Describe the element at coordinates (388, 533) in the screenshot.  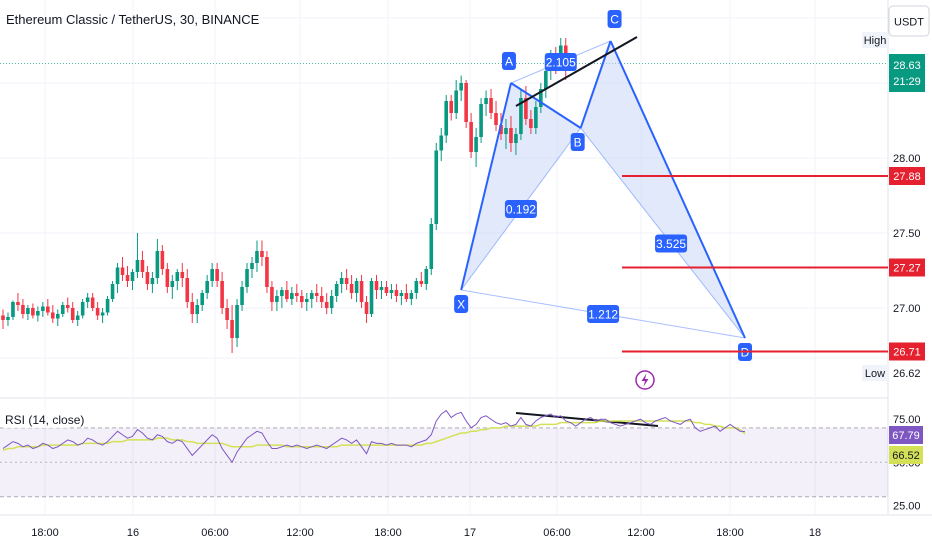
I see `time-tick: 18:00` at that location.